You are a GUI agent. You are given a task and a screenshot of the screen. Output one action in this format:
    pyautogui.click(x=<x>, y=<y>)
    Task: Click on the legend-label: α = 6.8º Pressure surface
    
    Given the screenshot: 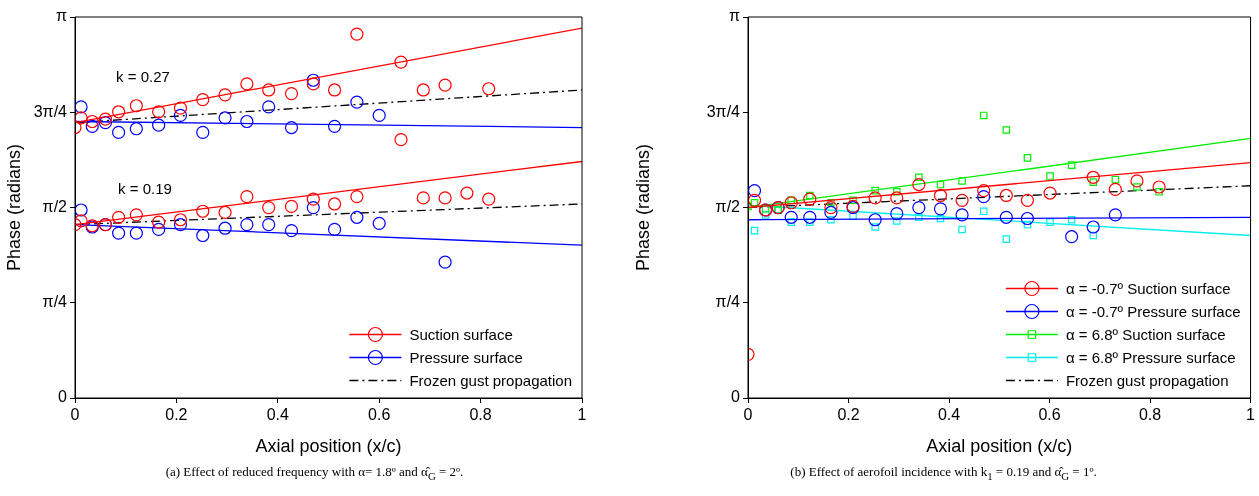 What is the action you would take?
    pyautogui.click(x=1150, y=357)
    